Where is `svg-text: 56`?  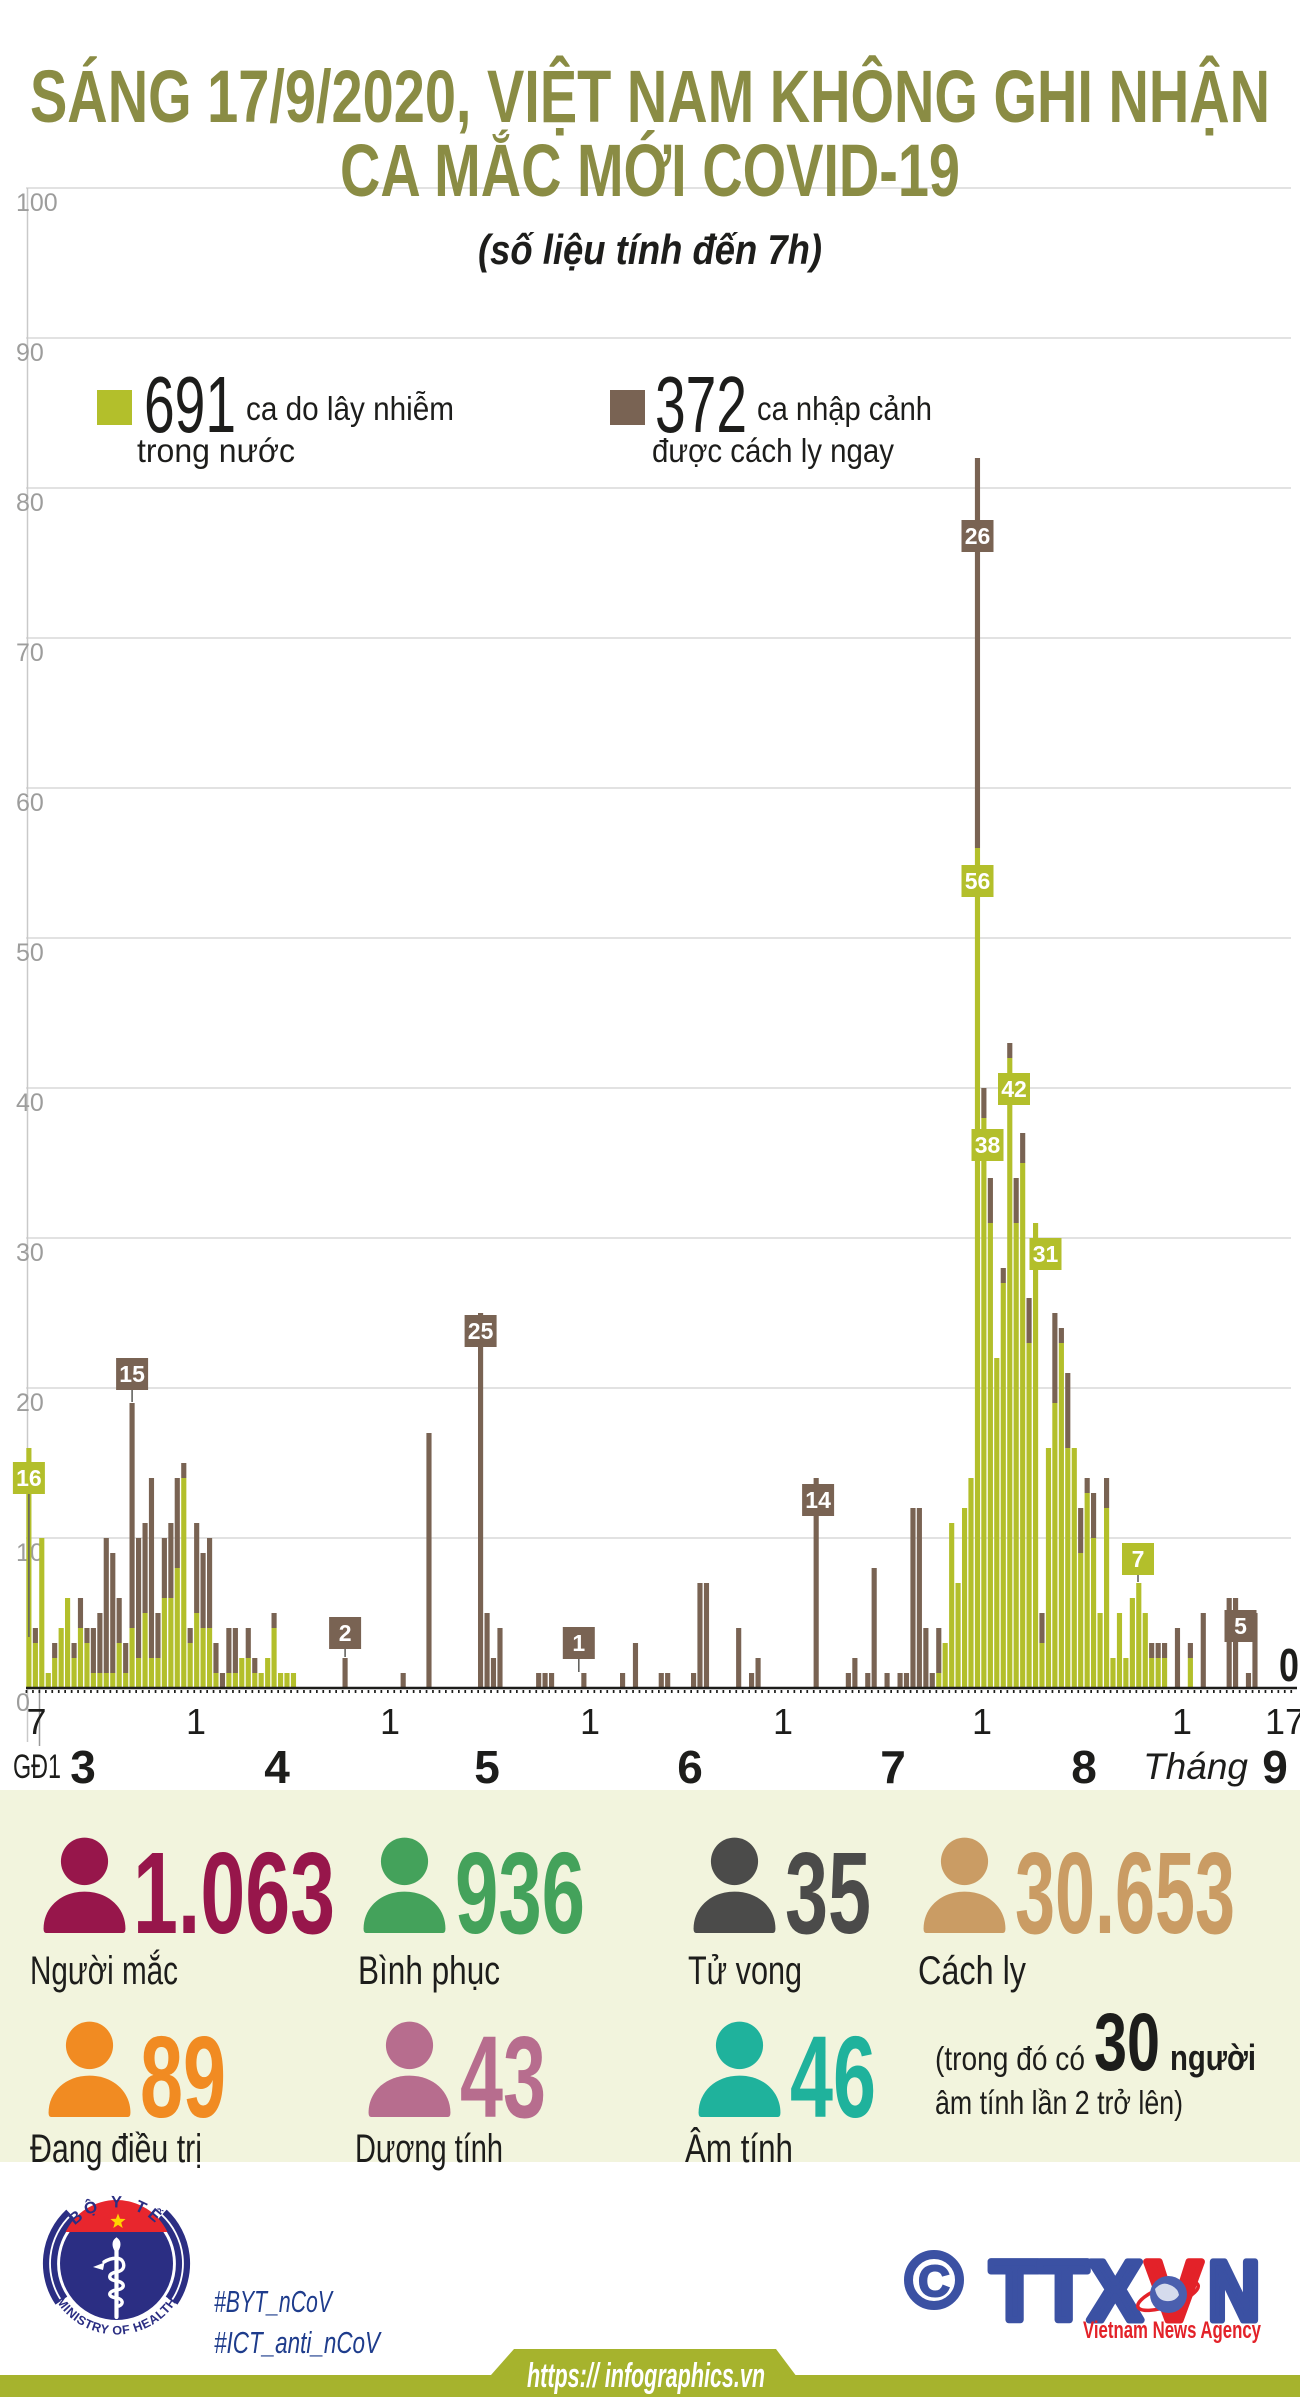
svg-text: 56 is located at coordinates (978, 881).